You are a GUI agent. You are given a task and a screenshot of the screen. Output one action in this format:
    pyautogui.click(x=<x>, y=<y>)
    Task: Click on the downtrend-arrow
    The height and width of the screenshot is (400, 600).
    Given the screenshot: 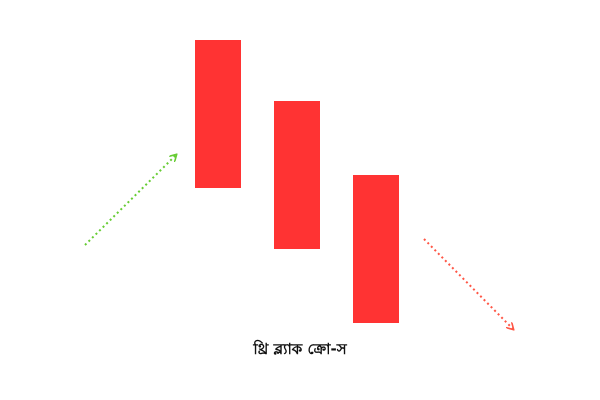 What is the action you would take?
    pyautogui.click(x=468, y=283)
    